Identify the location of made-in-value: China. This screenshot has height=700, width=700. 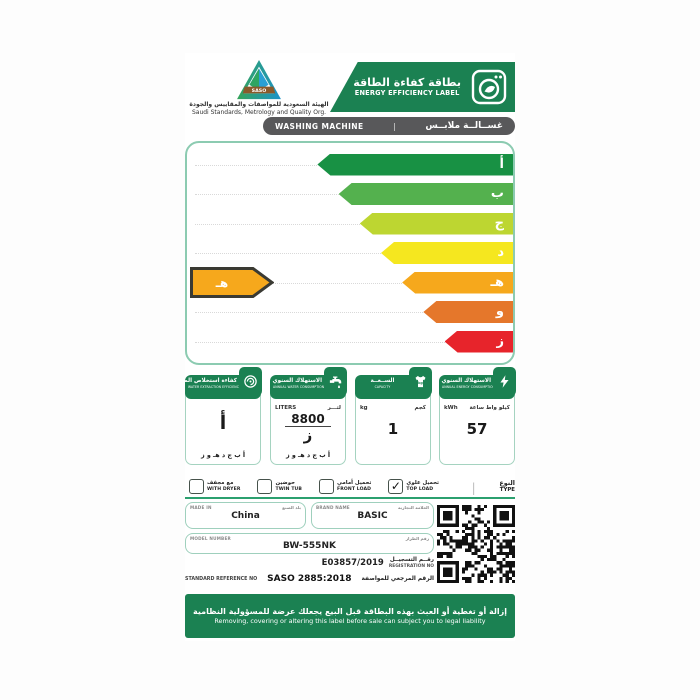
(245, 516).